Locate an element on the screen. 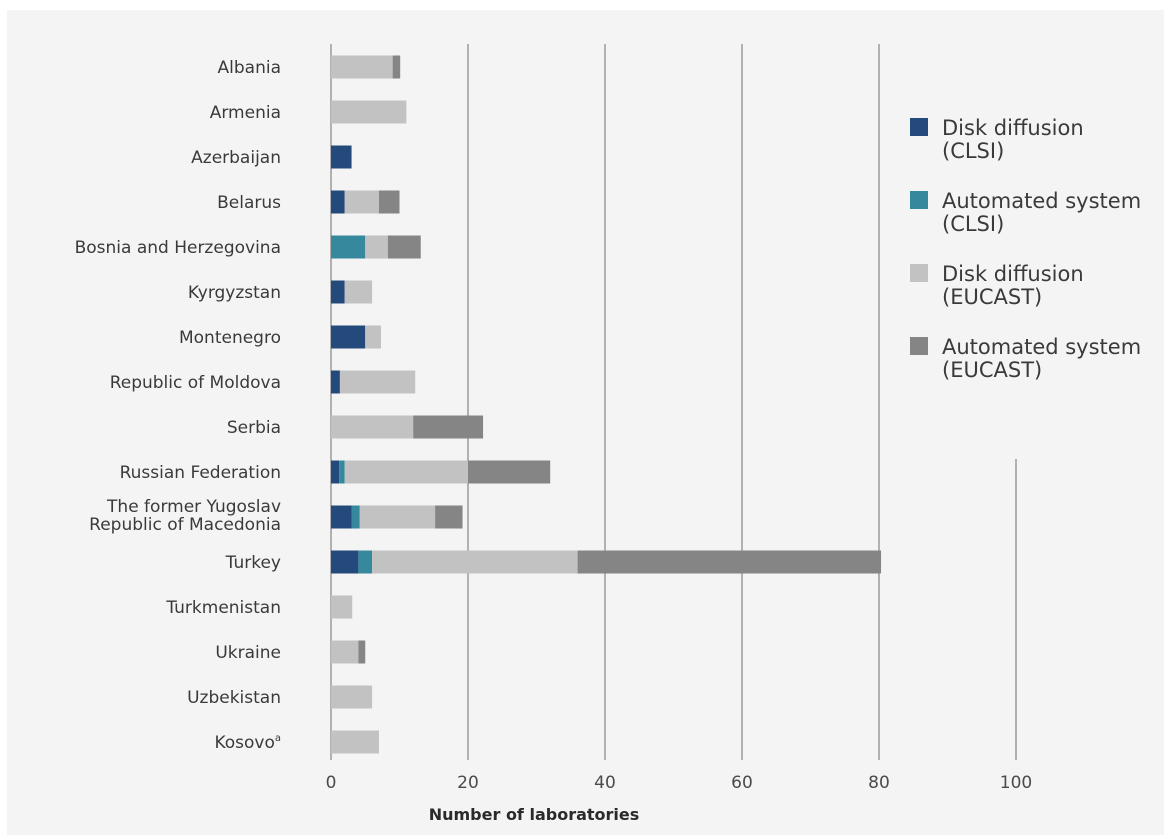 This screenshot has height=835, width=1164. x-tick-label: 60 is located at coordinates (742, 783).